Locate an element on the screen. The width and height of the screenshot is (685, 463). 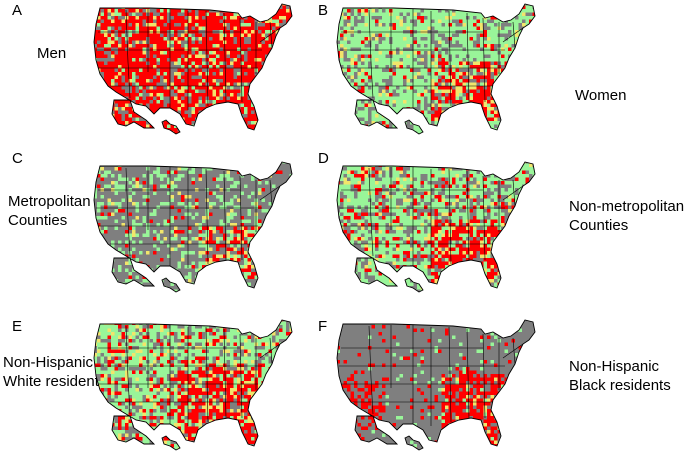
us-county-map-e is located at coordinates (195, 388).